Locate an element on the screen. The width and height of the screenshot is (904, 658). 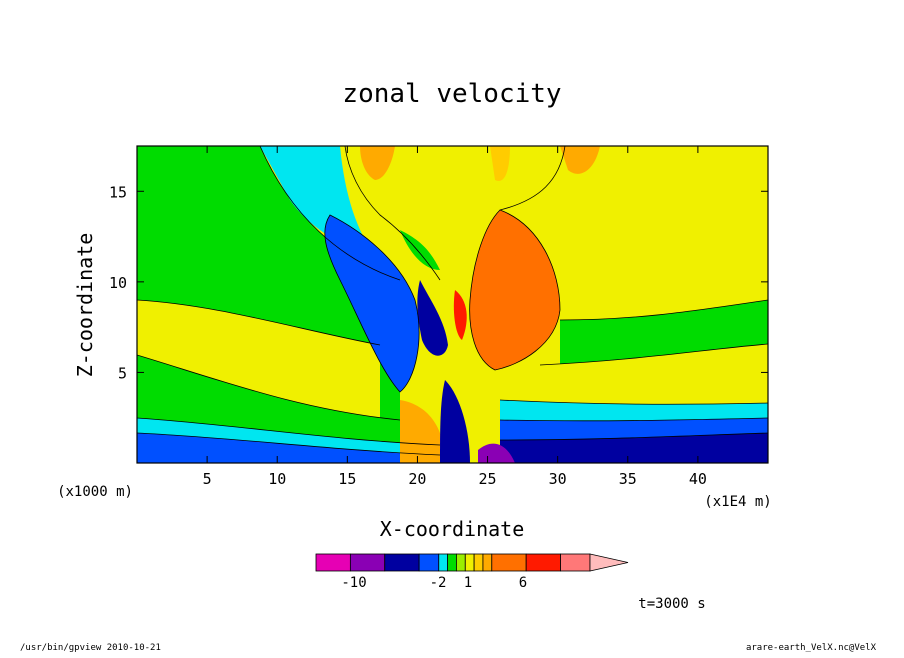
x-axis-label: X-coordinate is located at coordinates (452, 529).